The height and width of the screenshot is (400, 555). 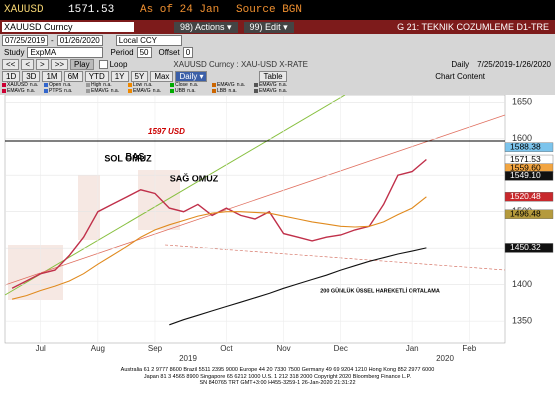 I want to click on y-tick-label: 1650, so click(x=522, y=102).